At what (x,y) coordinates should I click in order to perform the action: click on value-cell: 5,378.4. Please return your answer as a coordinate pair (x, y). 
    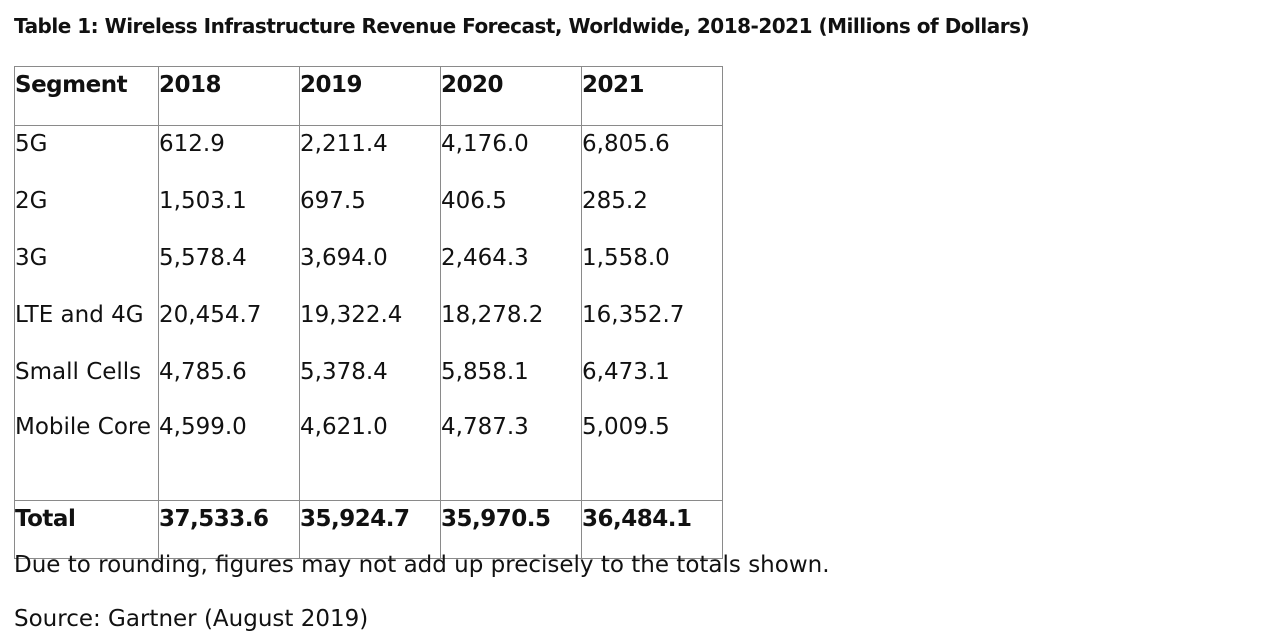
    Looking at the image, I should click on (370, 382).